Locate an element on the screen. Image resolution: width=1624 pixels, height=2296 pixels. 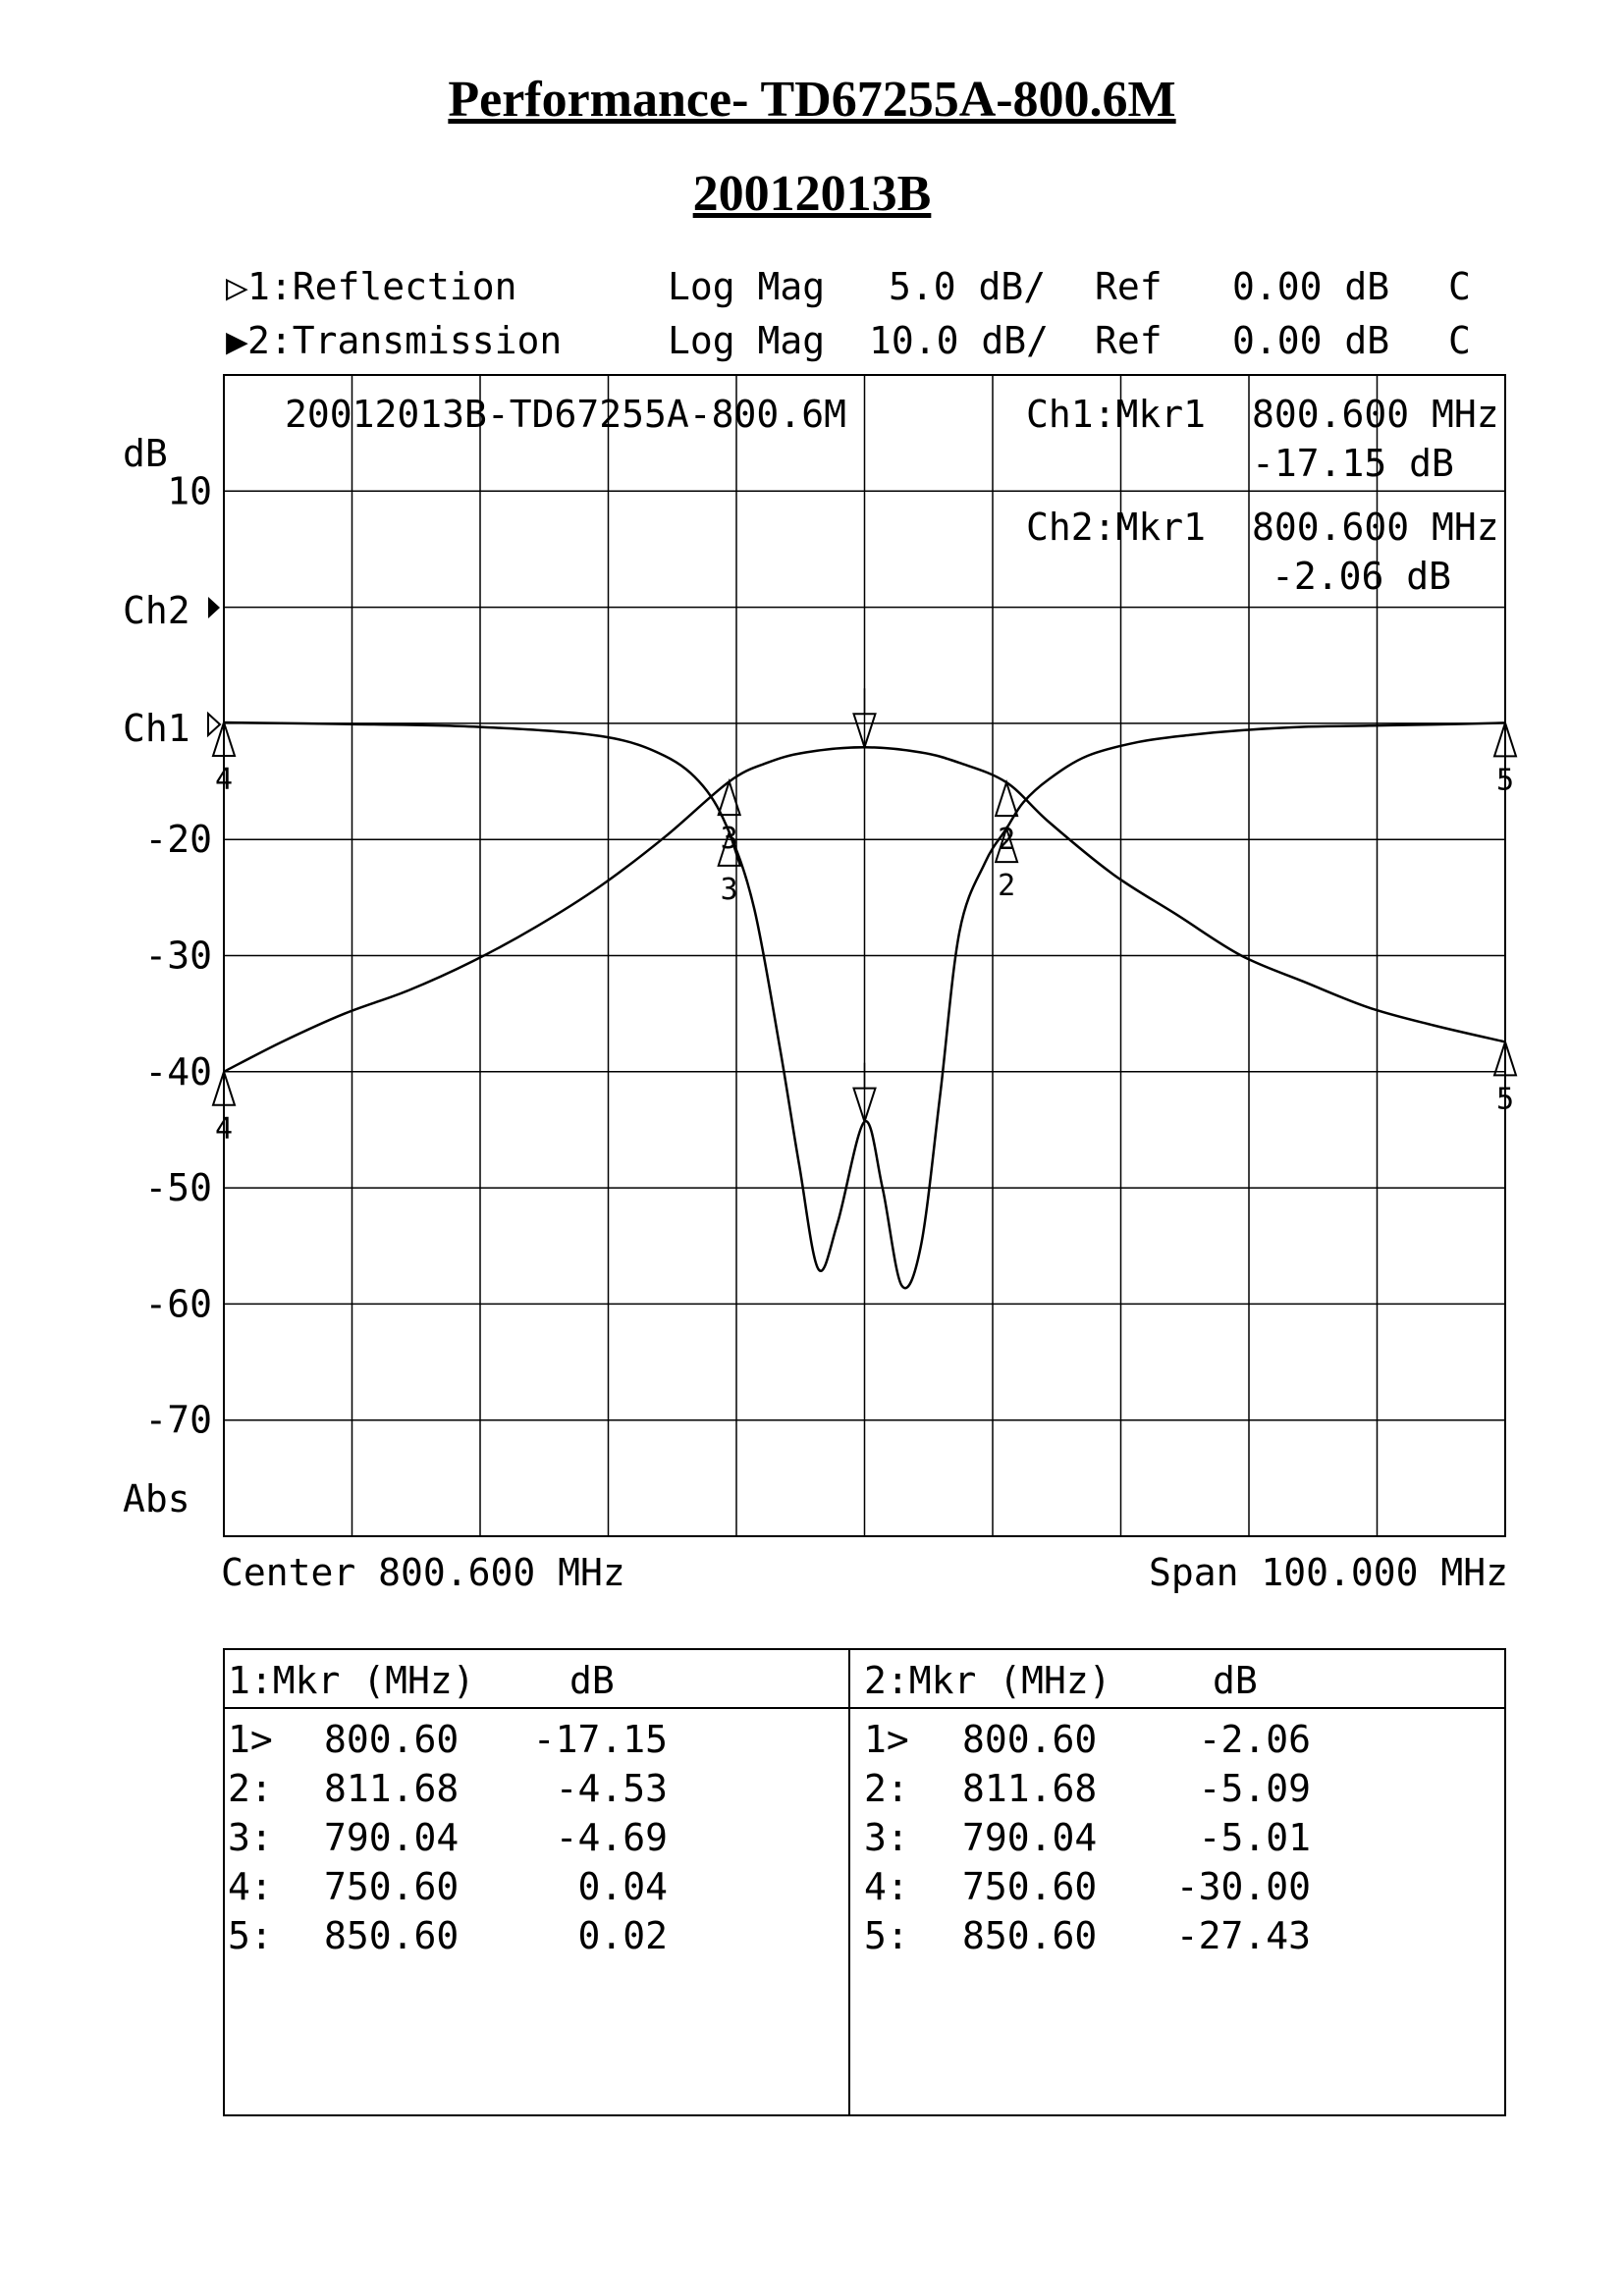
y-tick-label: -60 is located at coordinates (178, 1304).